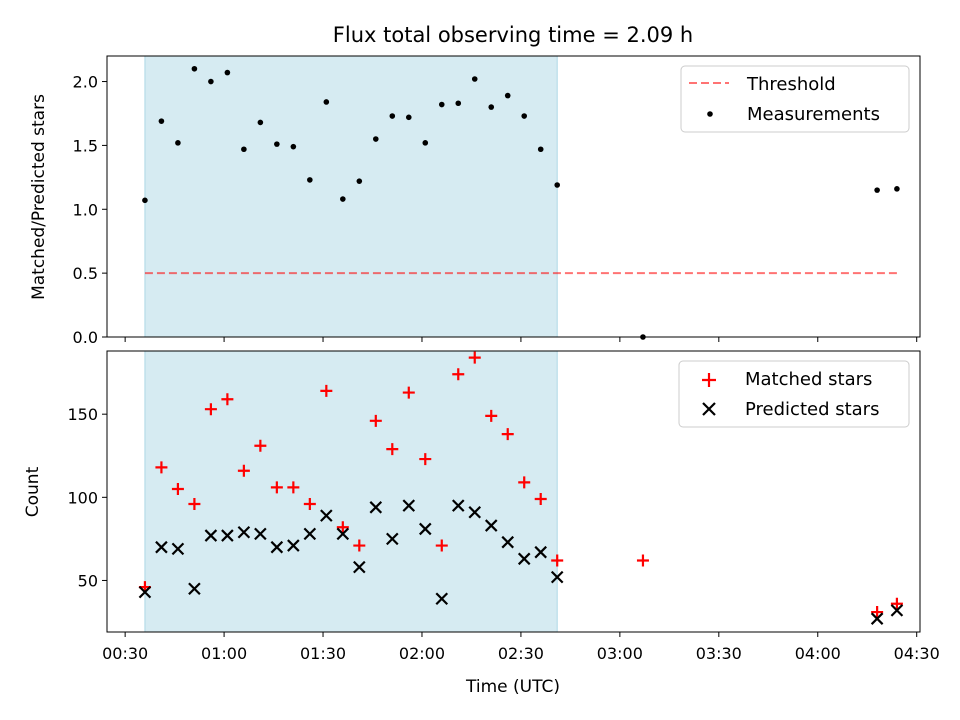  Describe the element at coordinates (33, 491) in the screenshot. I see `count-y-axis-label: Count` at that location.